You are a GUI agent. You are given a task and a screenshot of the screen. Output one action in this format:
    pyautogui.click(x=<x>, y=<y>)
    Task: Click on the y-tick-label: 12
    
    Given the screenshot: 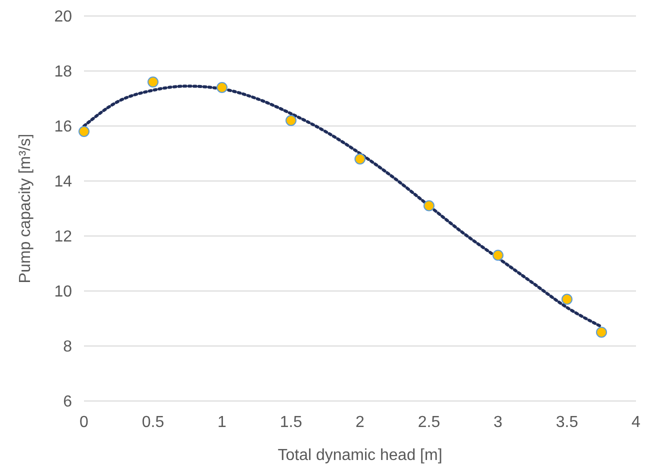 What is the action you would take?
    pyautogui.click(x=63, y=237)
    